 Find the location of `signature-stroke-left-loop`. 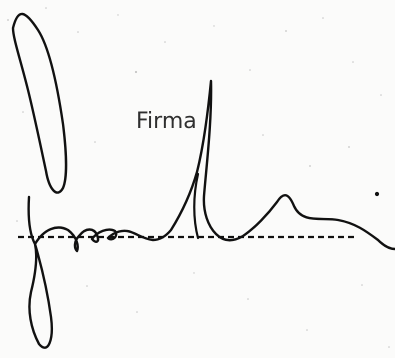

signature-stroke-left-loop is located at coordinates (39, 103).